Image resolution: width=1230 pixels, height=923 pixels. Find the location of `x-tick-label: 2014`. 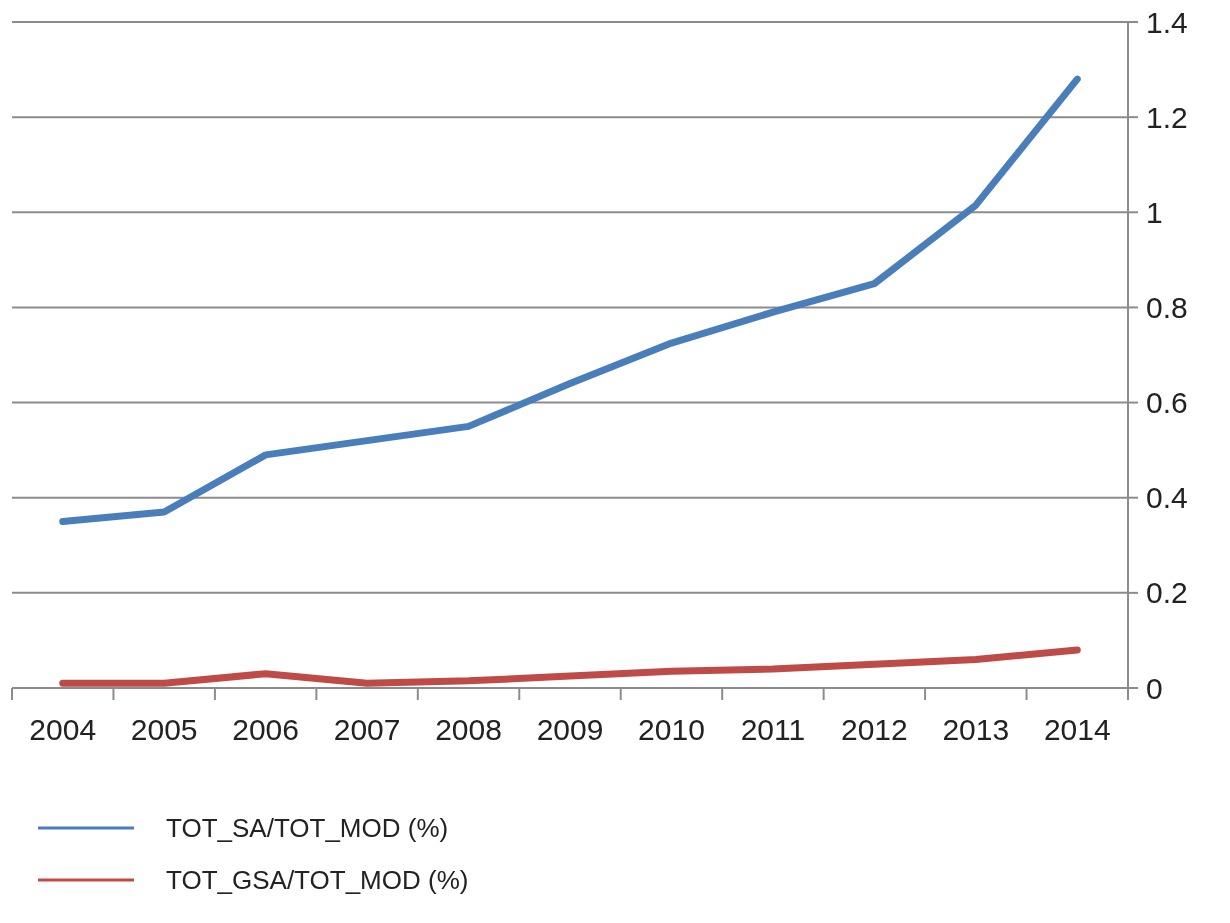

x-tick-label: 2014 is located at coordinates (1077, 729).